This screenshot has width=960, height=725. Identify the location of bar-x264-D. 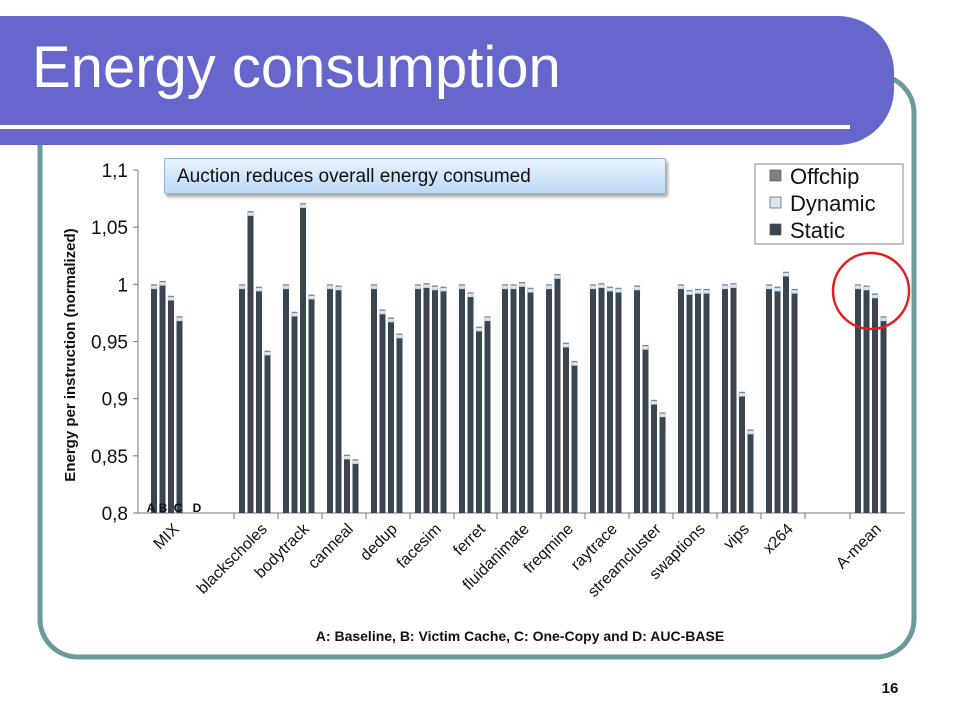
(794, 400).